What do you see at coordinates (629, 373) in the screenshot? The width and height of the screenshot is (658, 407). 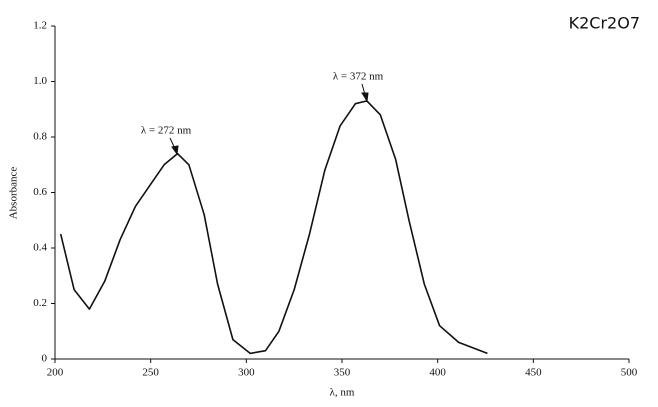 I see `x-tick-label: 500` at bounding box center [629, 373].